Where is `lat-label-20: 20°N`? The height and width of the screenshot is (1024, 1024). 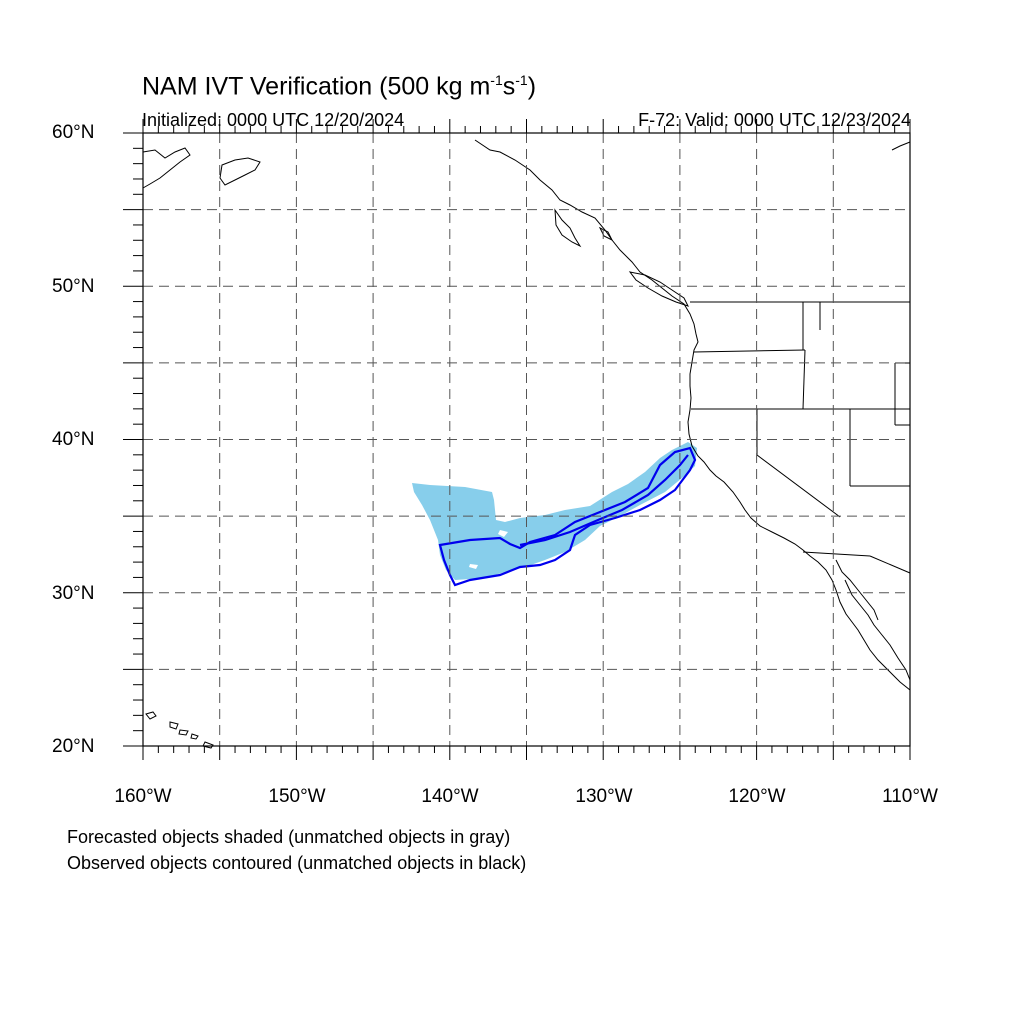
lat-label-20: 20°N is located at coordinates (73, 746).